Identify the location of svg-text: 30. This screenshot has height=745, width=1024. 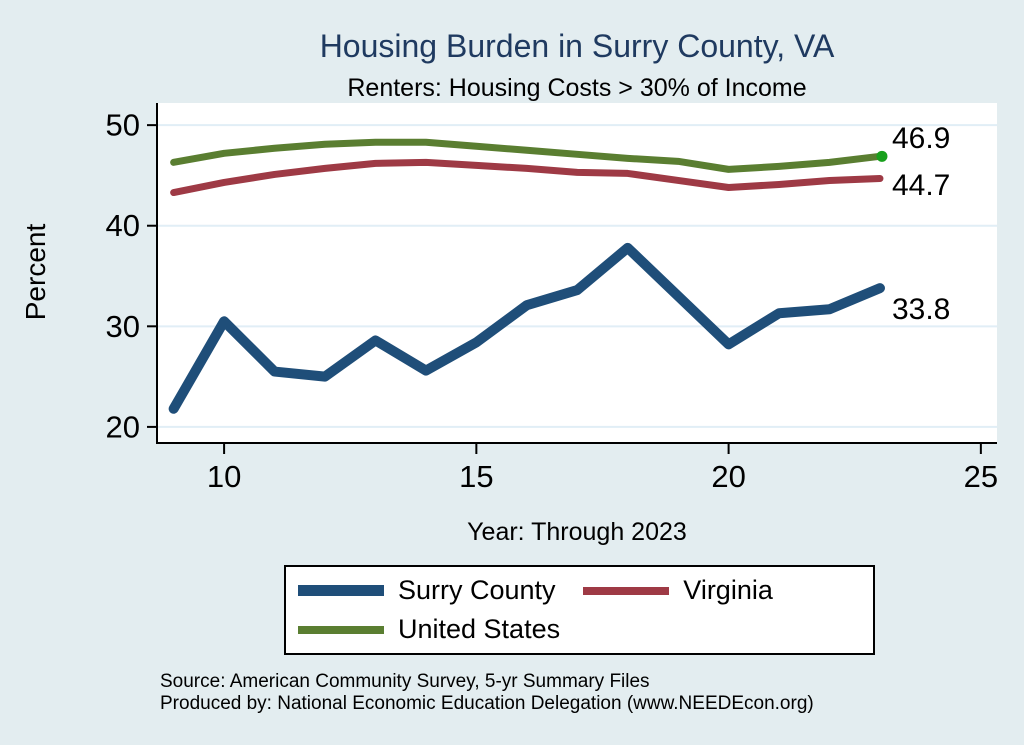
(123, 326).